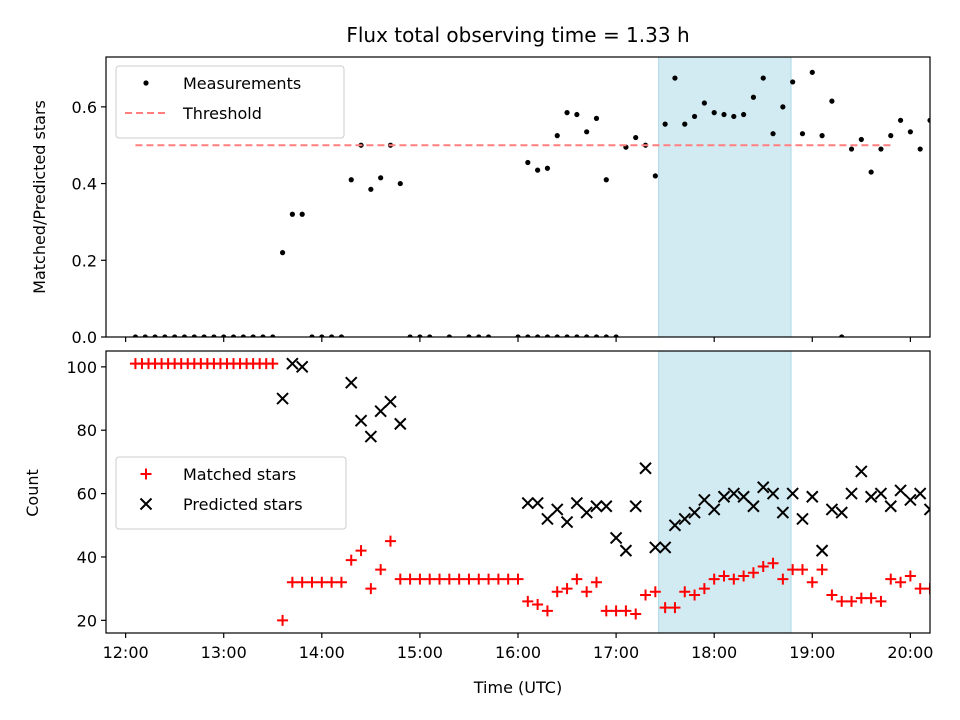 Image resolution: width=960 pixels, height=720 pixels. I want to click on legend-threshold-label: Threshold, so click(222, 113).